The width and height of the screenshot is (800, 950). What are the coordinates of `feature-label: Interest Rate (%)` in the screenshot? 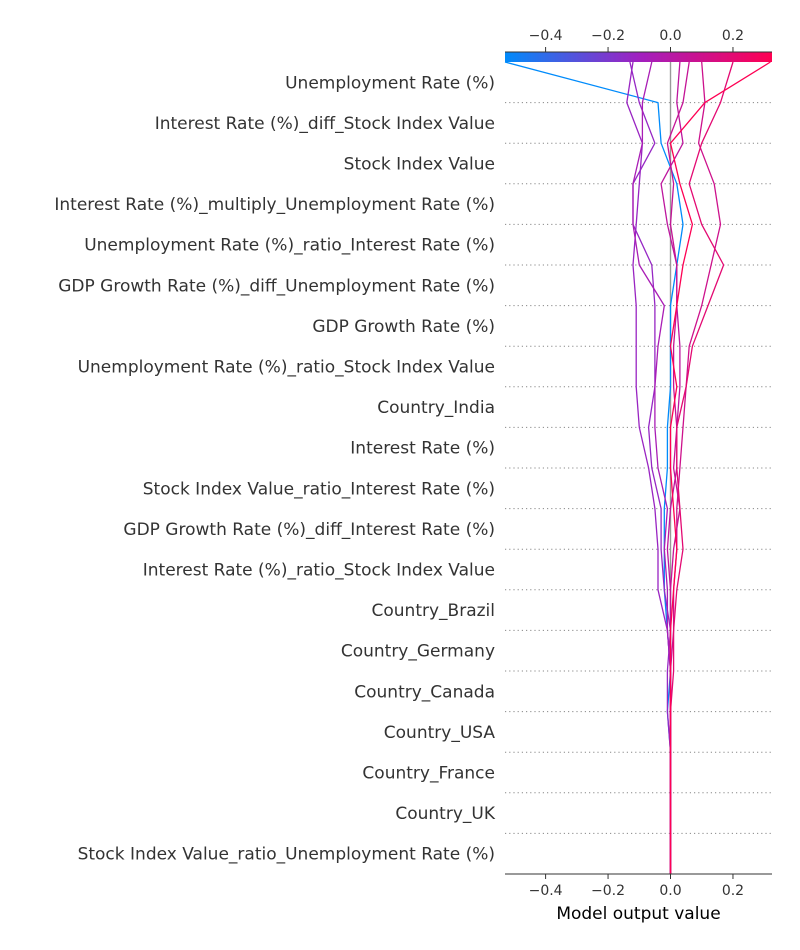 It's located at (422, 449).